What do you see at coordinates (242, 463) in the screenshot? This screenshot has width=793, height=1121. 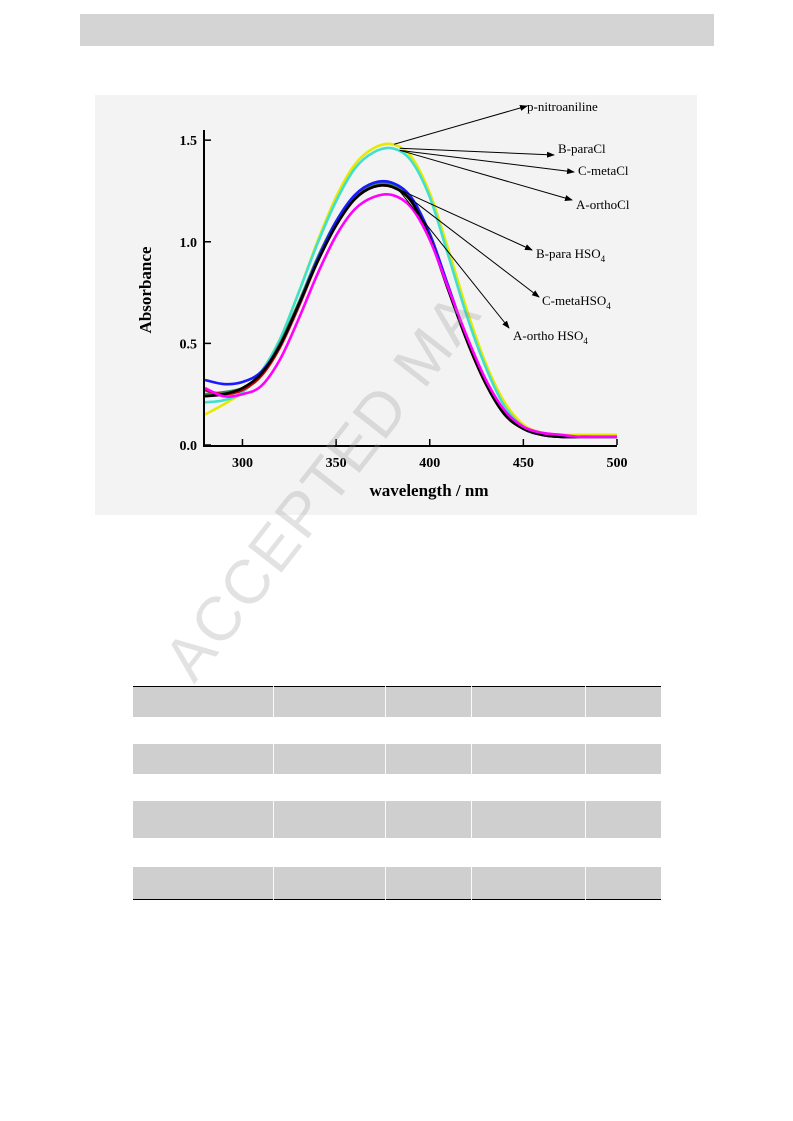 I see `x-tick-label: 300` at bounding box center [242, 463].